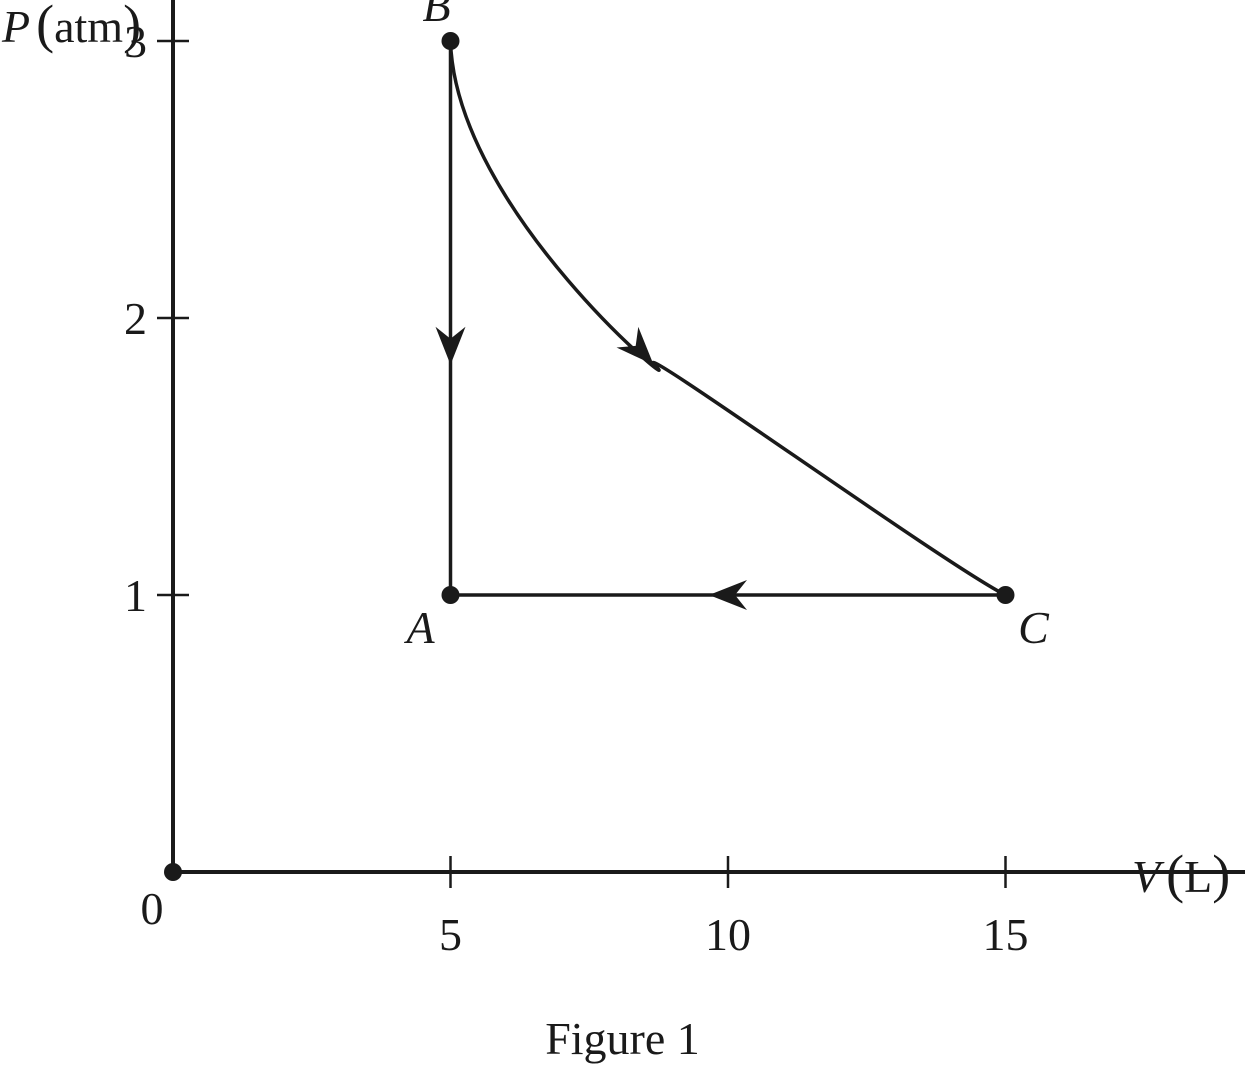 This screenshot has height=1067, width=1245. I want to click on x-axis-symbol: V, so click(1148, 876).